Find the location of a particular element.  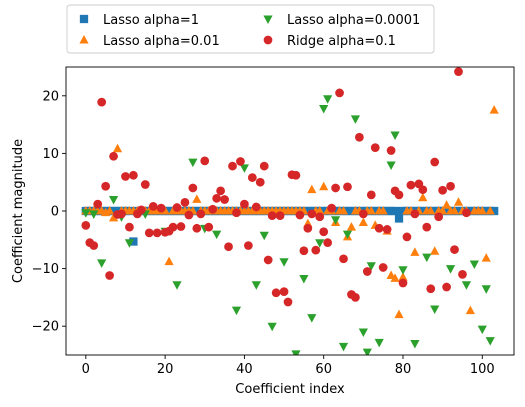

legend-label: Ridge alpha=0.1 is located at coordinates (341, 41).